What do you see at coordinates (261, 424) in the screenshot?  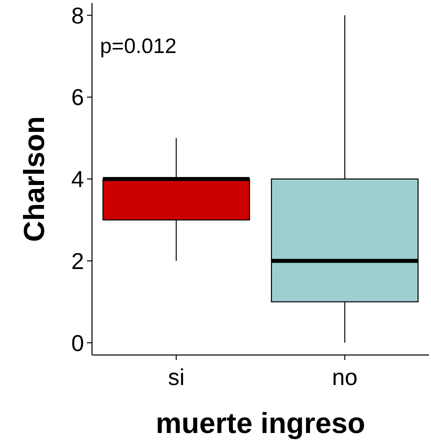 I see `x-axis-title: muerte ingreso` at bounding box center [261, 424].